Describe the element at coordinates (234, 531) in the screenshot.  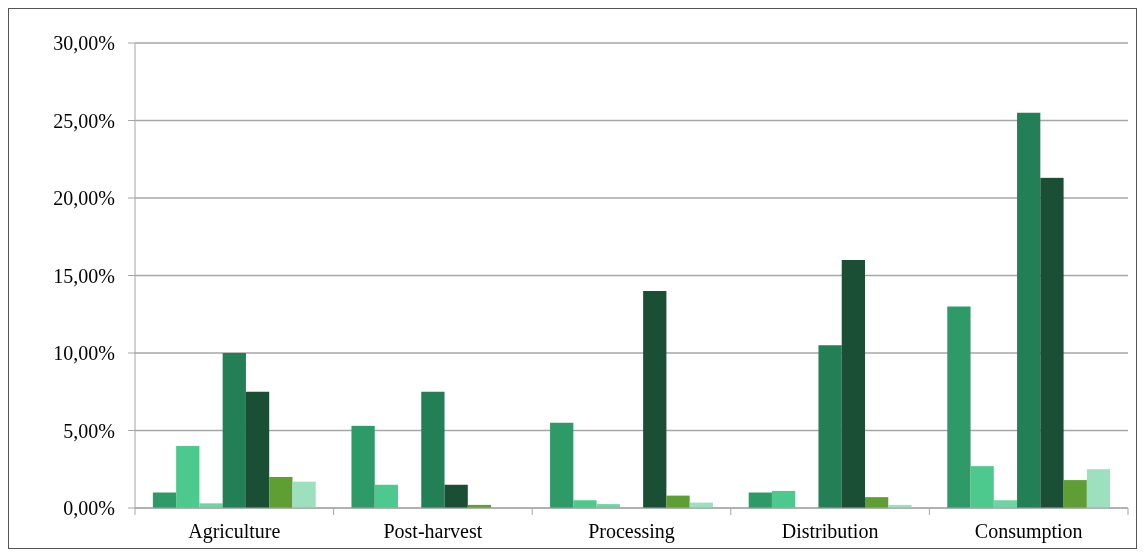
I see `x-tick-label: Agriculture` at that location.